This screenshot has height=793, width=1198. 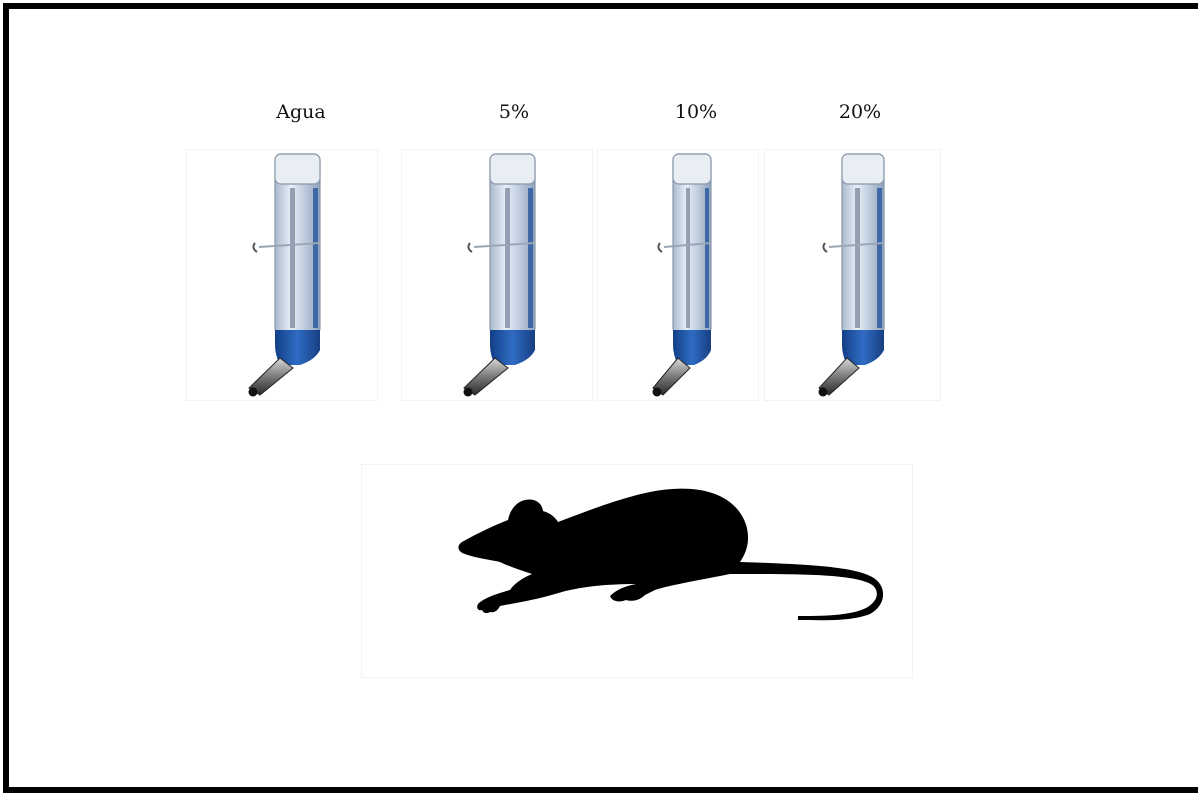 I want to click on label-10-percent: 10%, so click(x=696, y=112).